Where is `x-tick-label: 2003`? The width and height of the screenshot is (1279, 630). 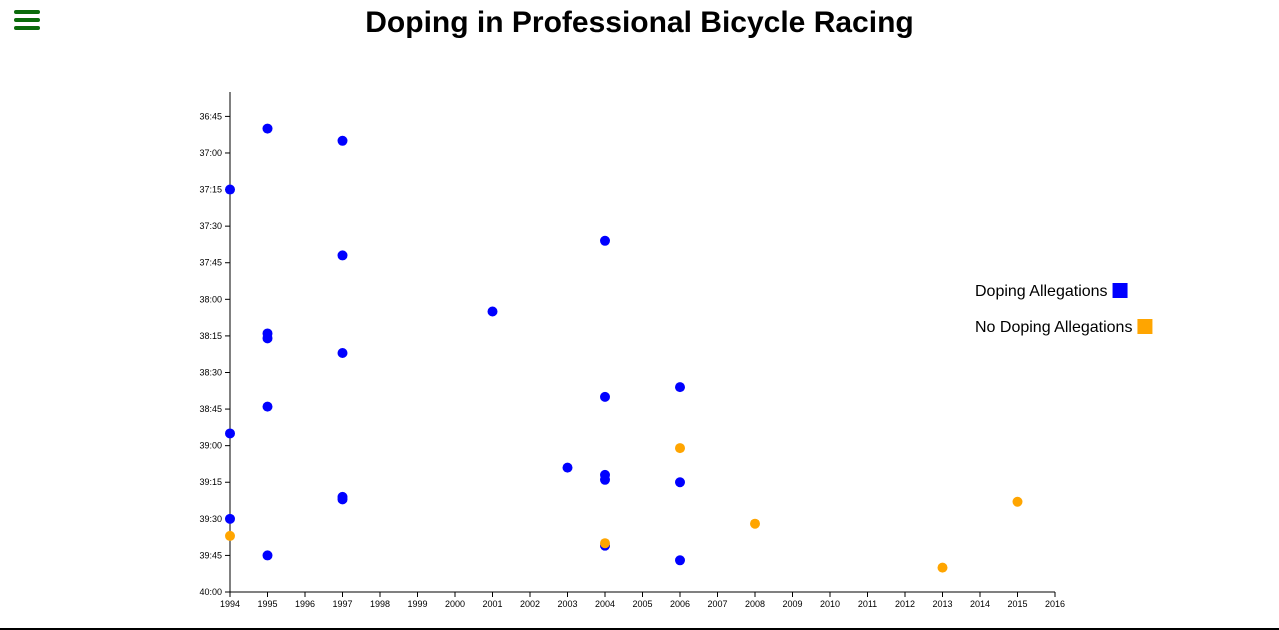
x-tick-label: 2003 is located at coordinates (567, 604).